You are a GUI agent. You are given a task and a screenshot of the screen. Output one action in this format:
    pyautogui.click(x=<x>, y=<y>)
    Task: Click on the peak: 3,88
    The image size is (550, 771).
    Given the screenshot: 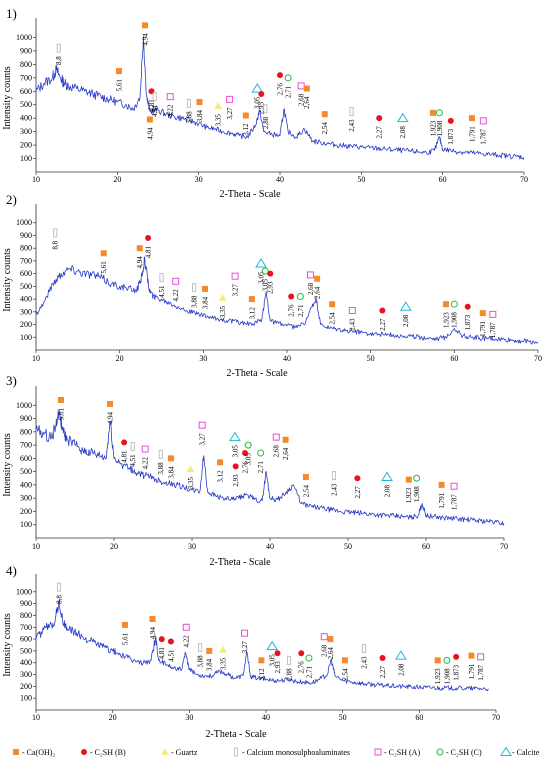 What is the action you would take?
    pyautogui.click(x=161, y=462)
    